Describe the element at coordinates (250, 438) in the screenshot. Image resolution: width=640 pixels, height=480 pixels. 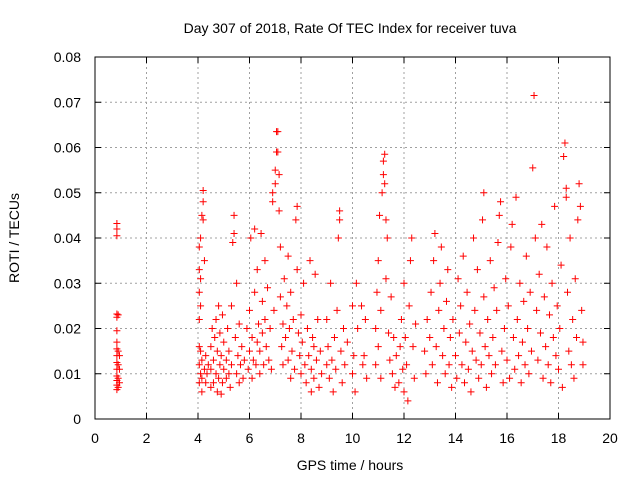
I see `x-tick-label: 6` at that location.